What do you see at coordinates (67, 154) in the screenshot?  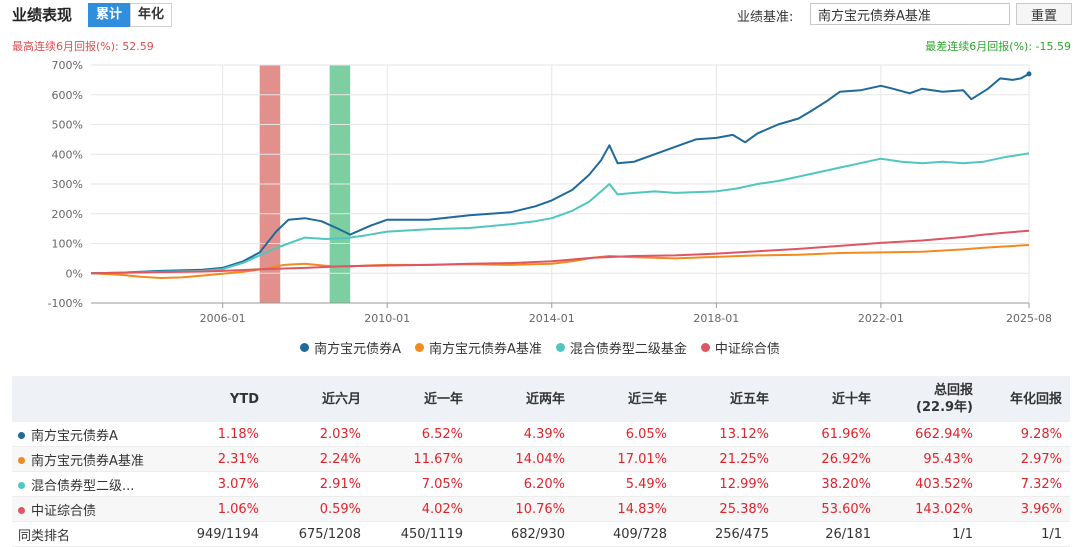 I see `y-tick-label: 400%` at bounding box center [67, 154].